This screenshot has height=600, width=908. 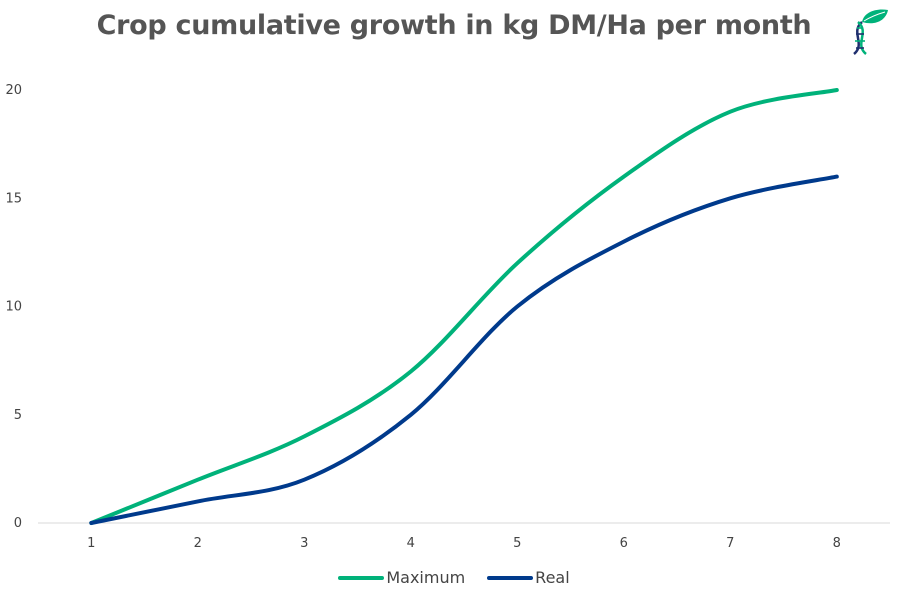 I want to click on x-tick-label: 3, so click(x=304, y=543).